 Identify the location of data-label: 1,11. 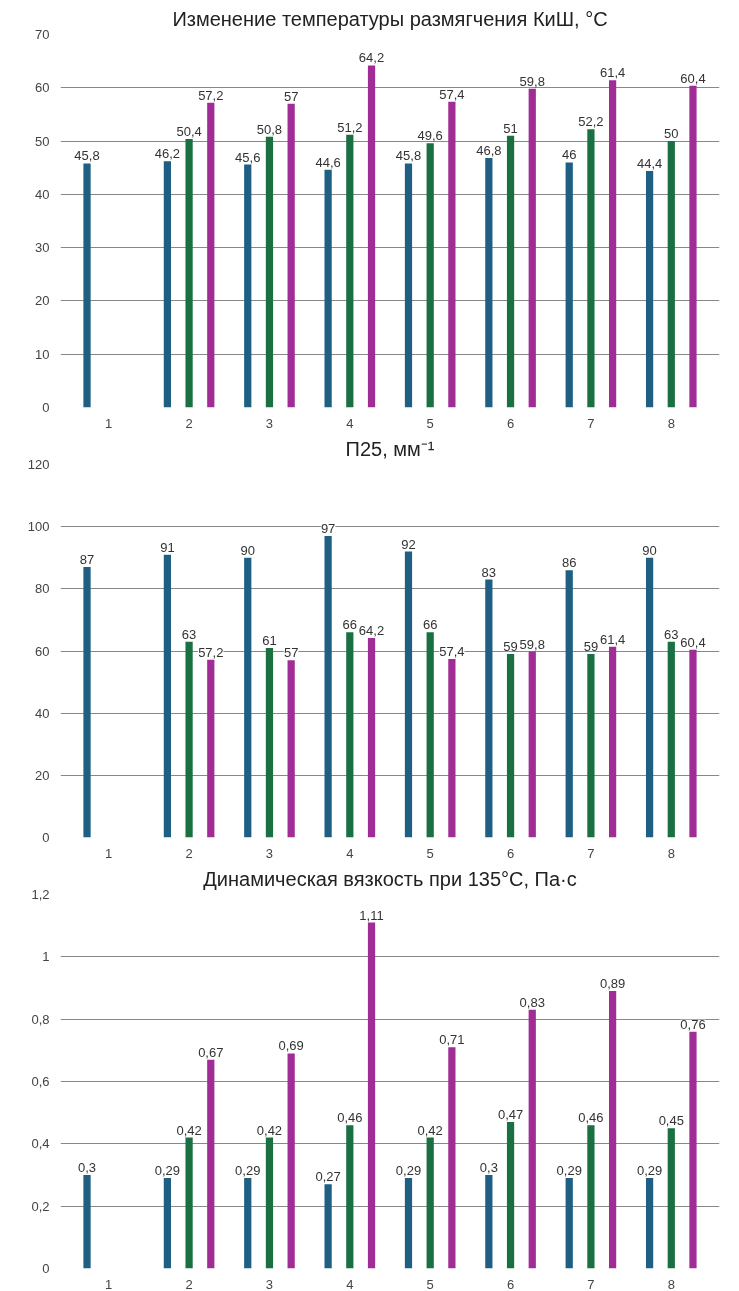
(371, 915).